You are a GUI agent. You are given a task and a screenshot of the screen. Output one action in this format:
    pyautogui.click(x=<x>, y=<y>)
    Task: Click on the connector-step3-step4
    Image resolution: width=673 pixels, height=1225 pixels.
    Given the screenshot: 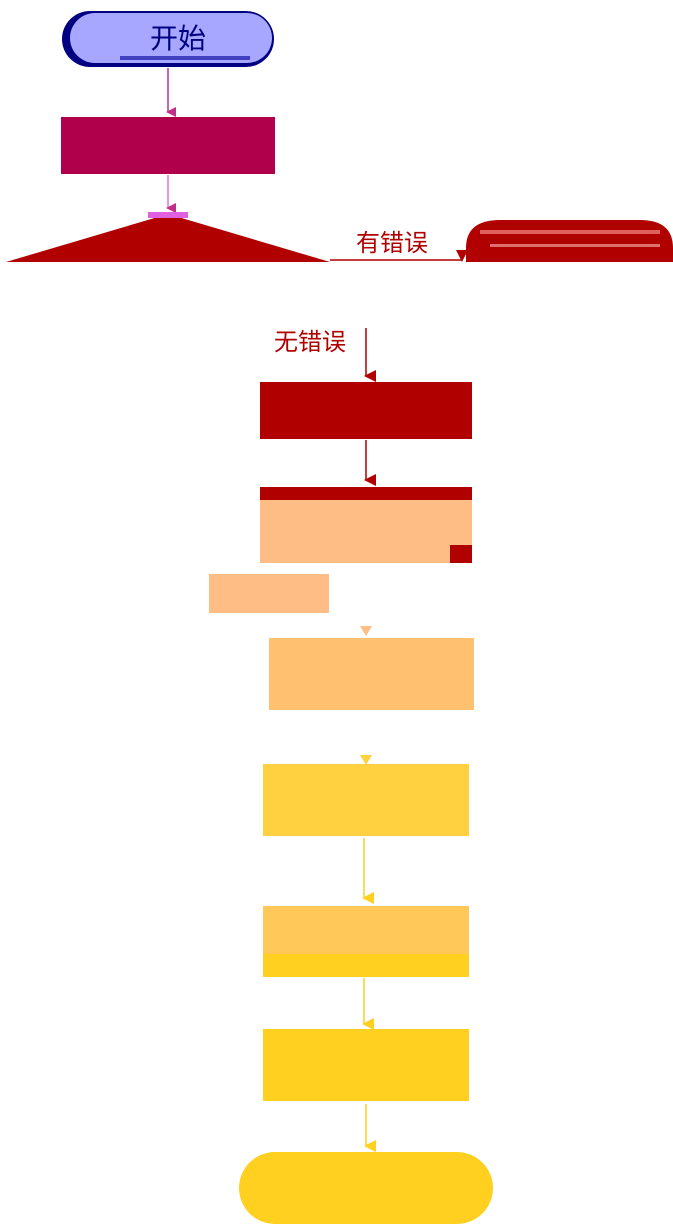 What is the action you would take?
    pyautogui.click(x=366, y=631)
    